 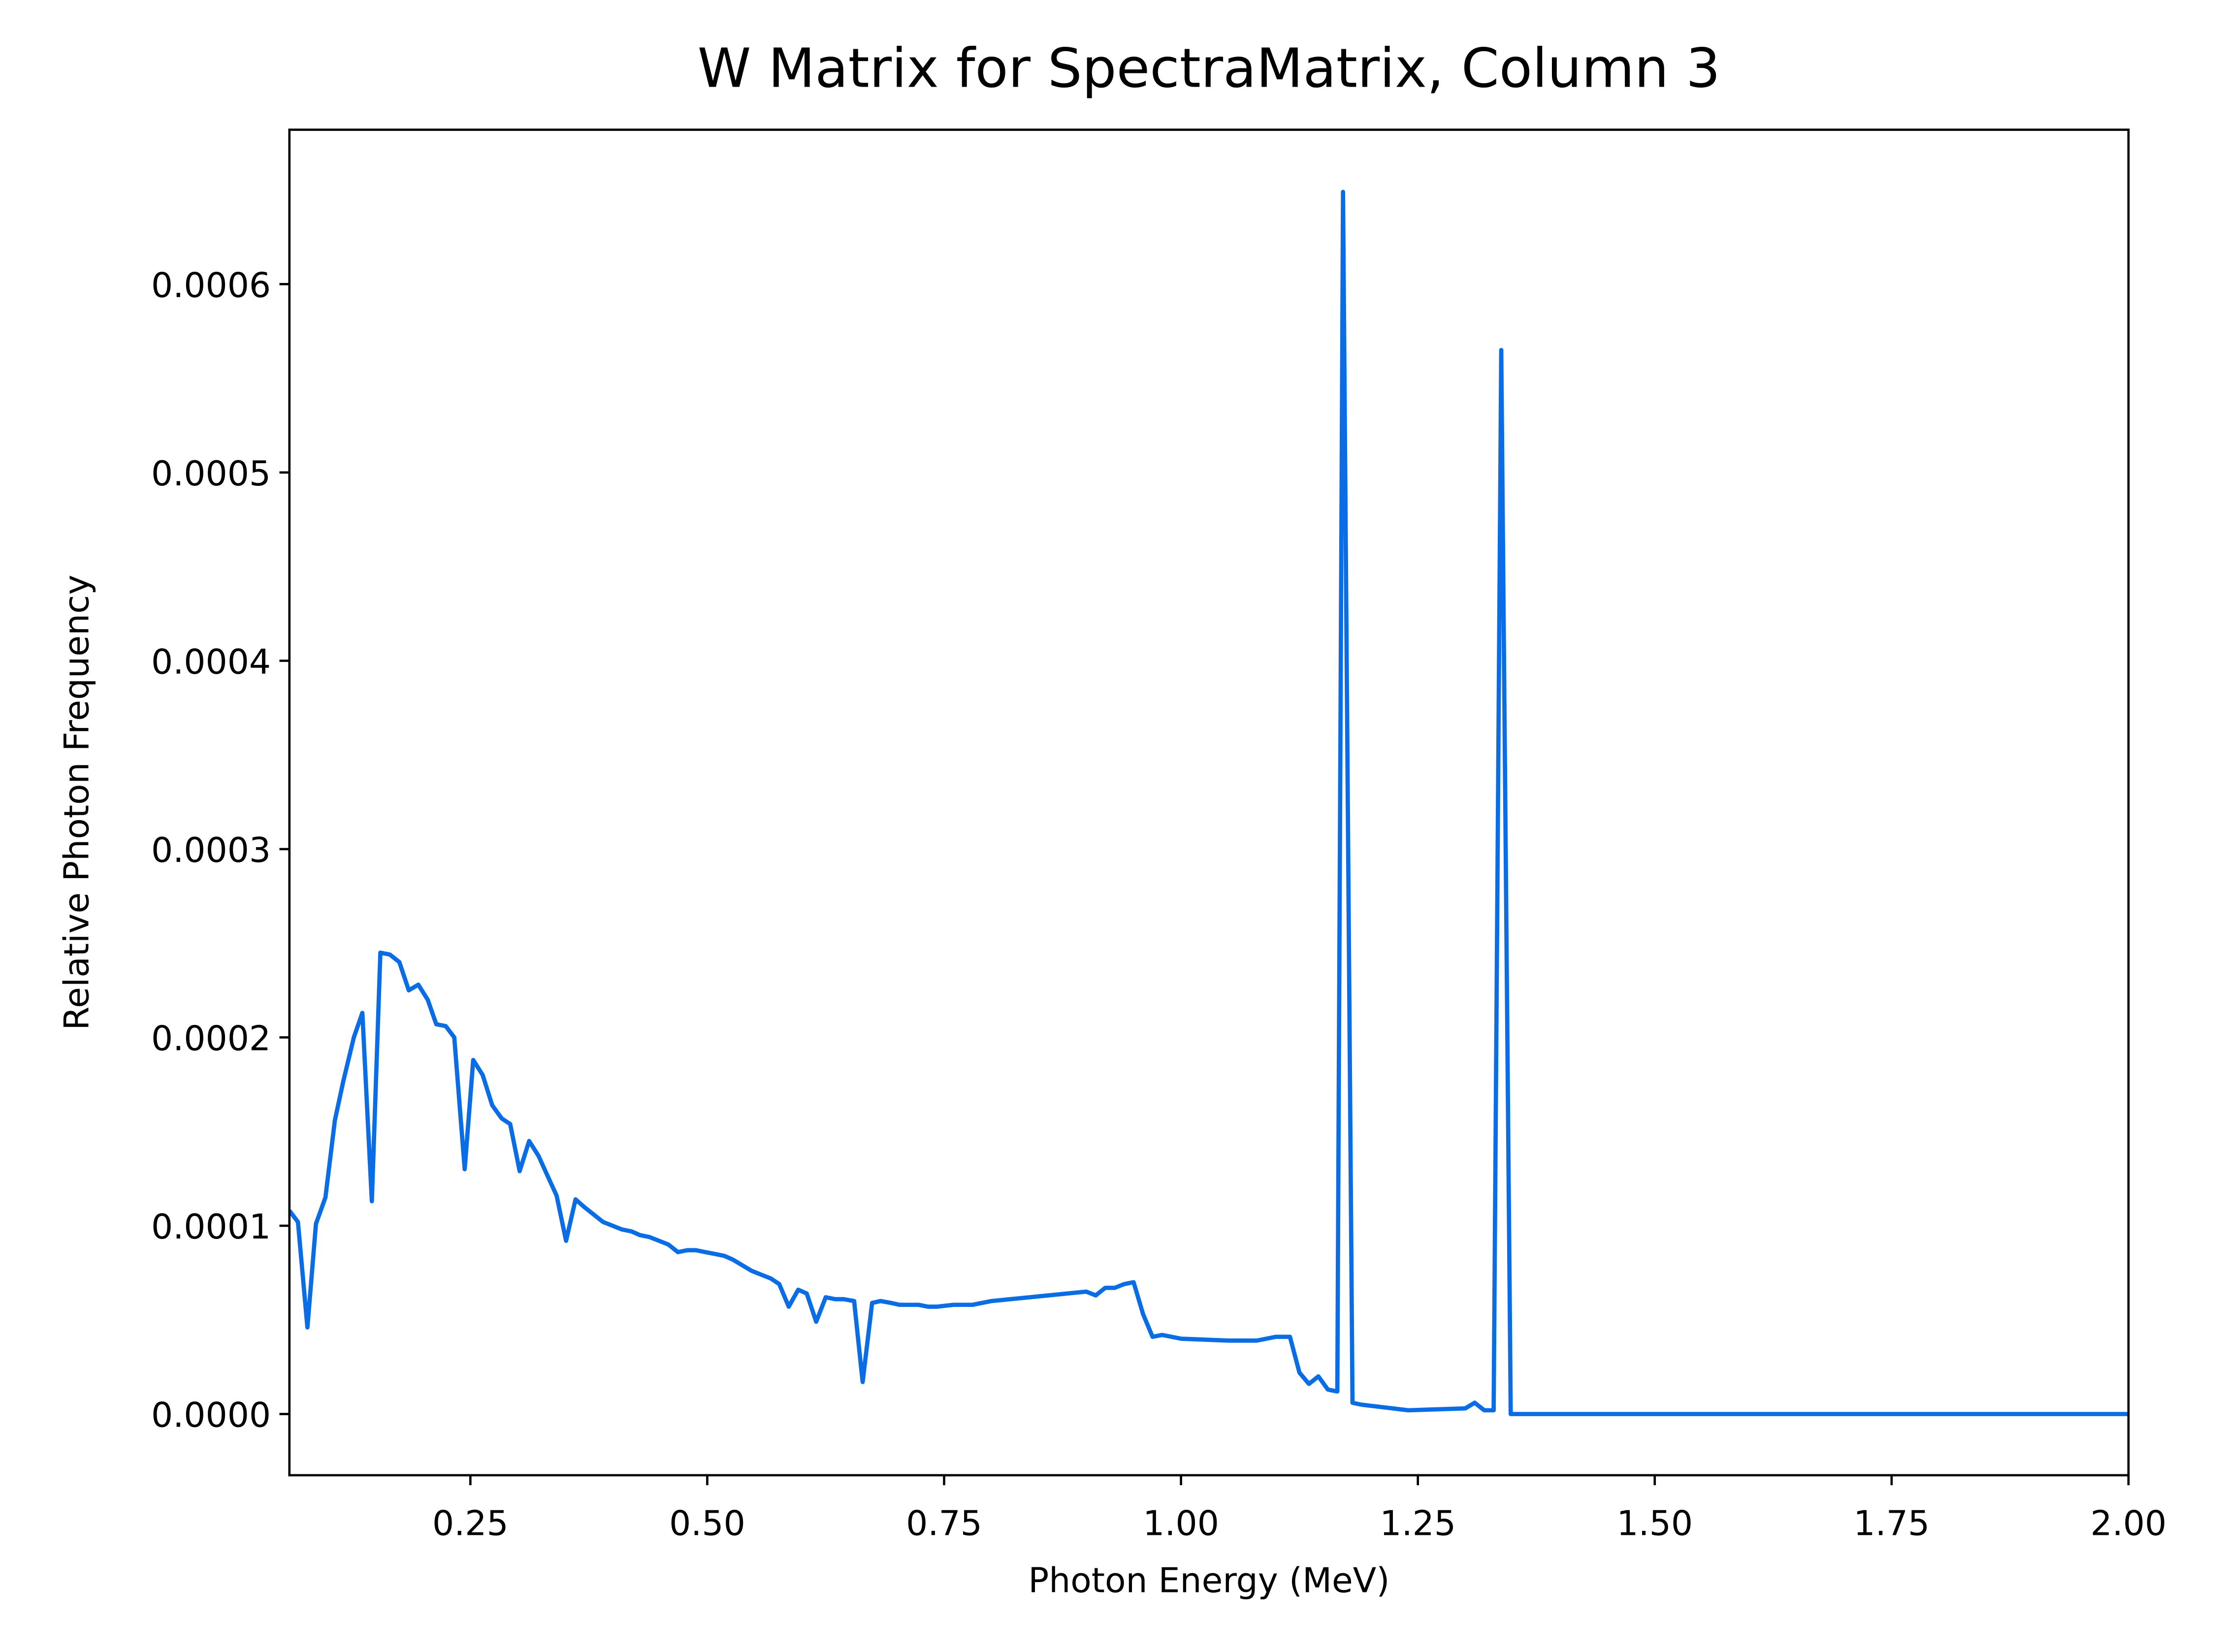 I want to click on y-tick-label: 0.0003, so click(x=211, y=850).